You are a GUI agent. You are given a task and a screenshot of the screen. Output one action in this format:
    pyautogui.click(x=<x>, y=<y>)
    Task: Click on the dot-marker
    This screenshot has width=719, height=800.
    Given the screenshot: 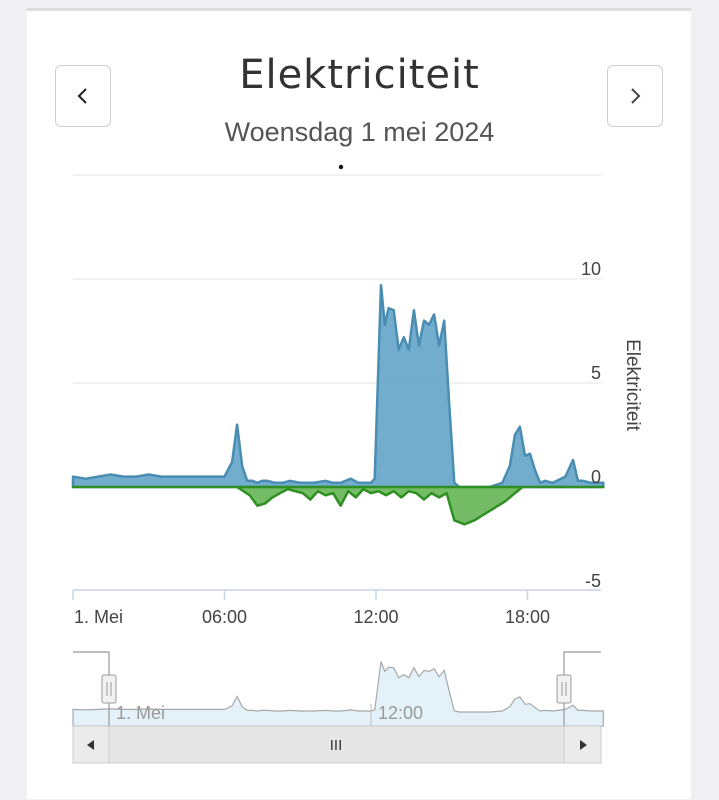 What is the action you would take?
    pyautogui.click(x=341, y=167)
    